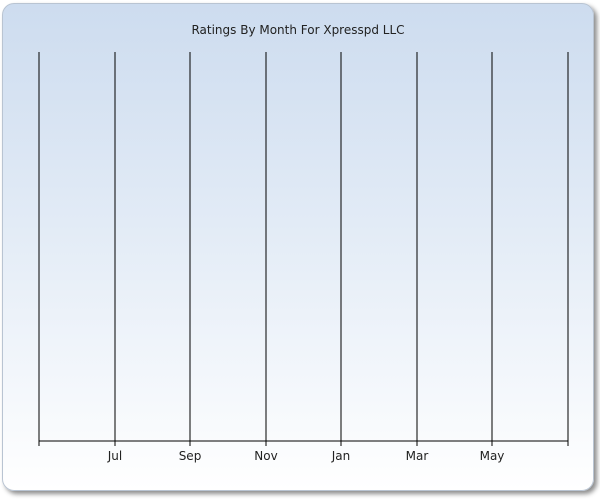 The height and width of the screenshot is (500, 600). Describe the element at coordinates (417, 456) in the screenshot. I see `x-tick-label: Mar` at that location.